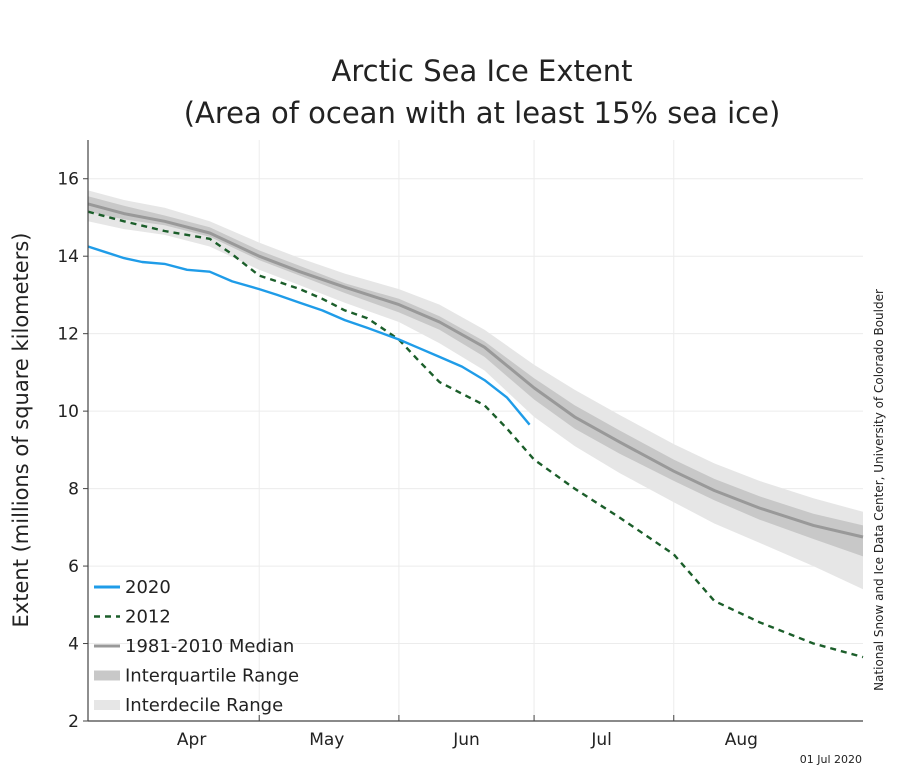 Image resolution: width=919 pixels, height=777 pixels. What do you see at coordinates (326, 740) in the screenshot?
I see `x-tick-label: May` at bounding box center [326, 740].